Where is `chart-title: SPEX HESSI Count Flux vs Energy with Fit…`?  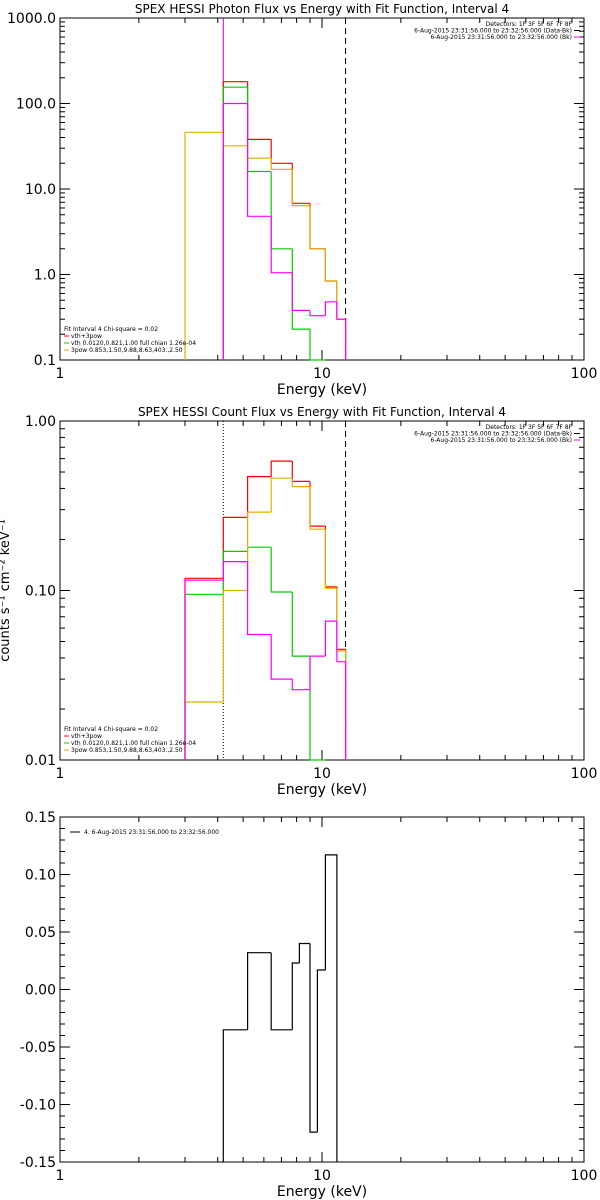 chart-title: SPEX HESSI Count Flux vs Energy with Fit… is located at coordinates (322, 412).